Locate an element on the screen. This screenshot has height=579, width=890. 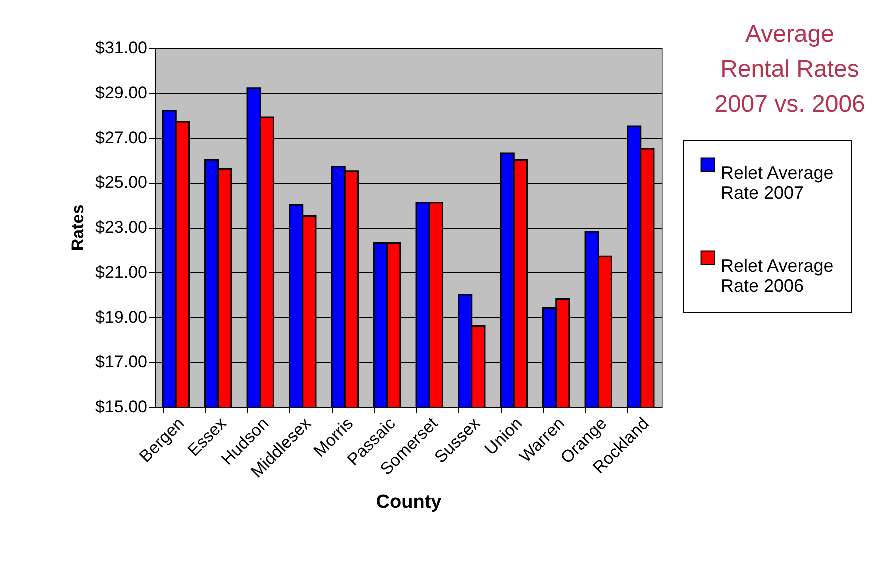
y-tick-label: $27.00 is located at coordinates (122, 138).